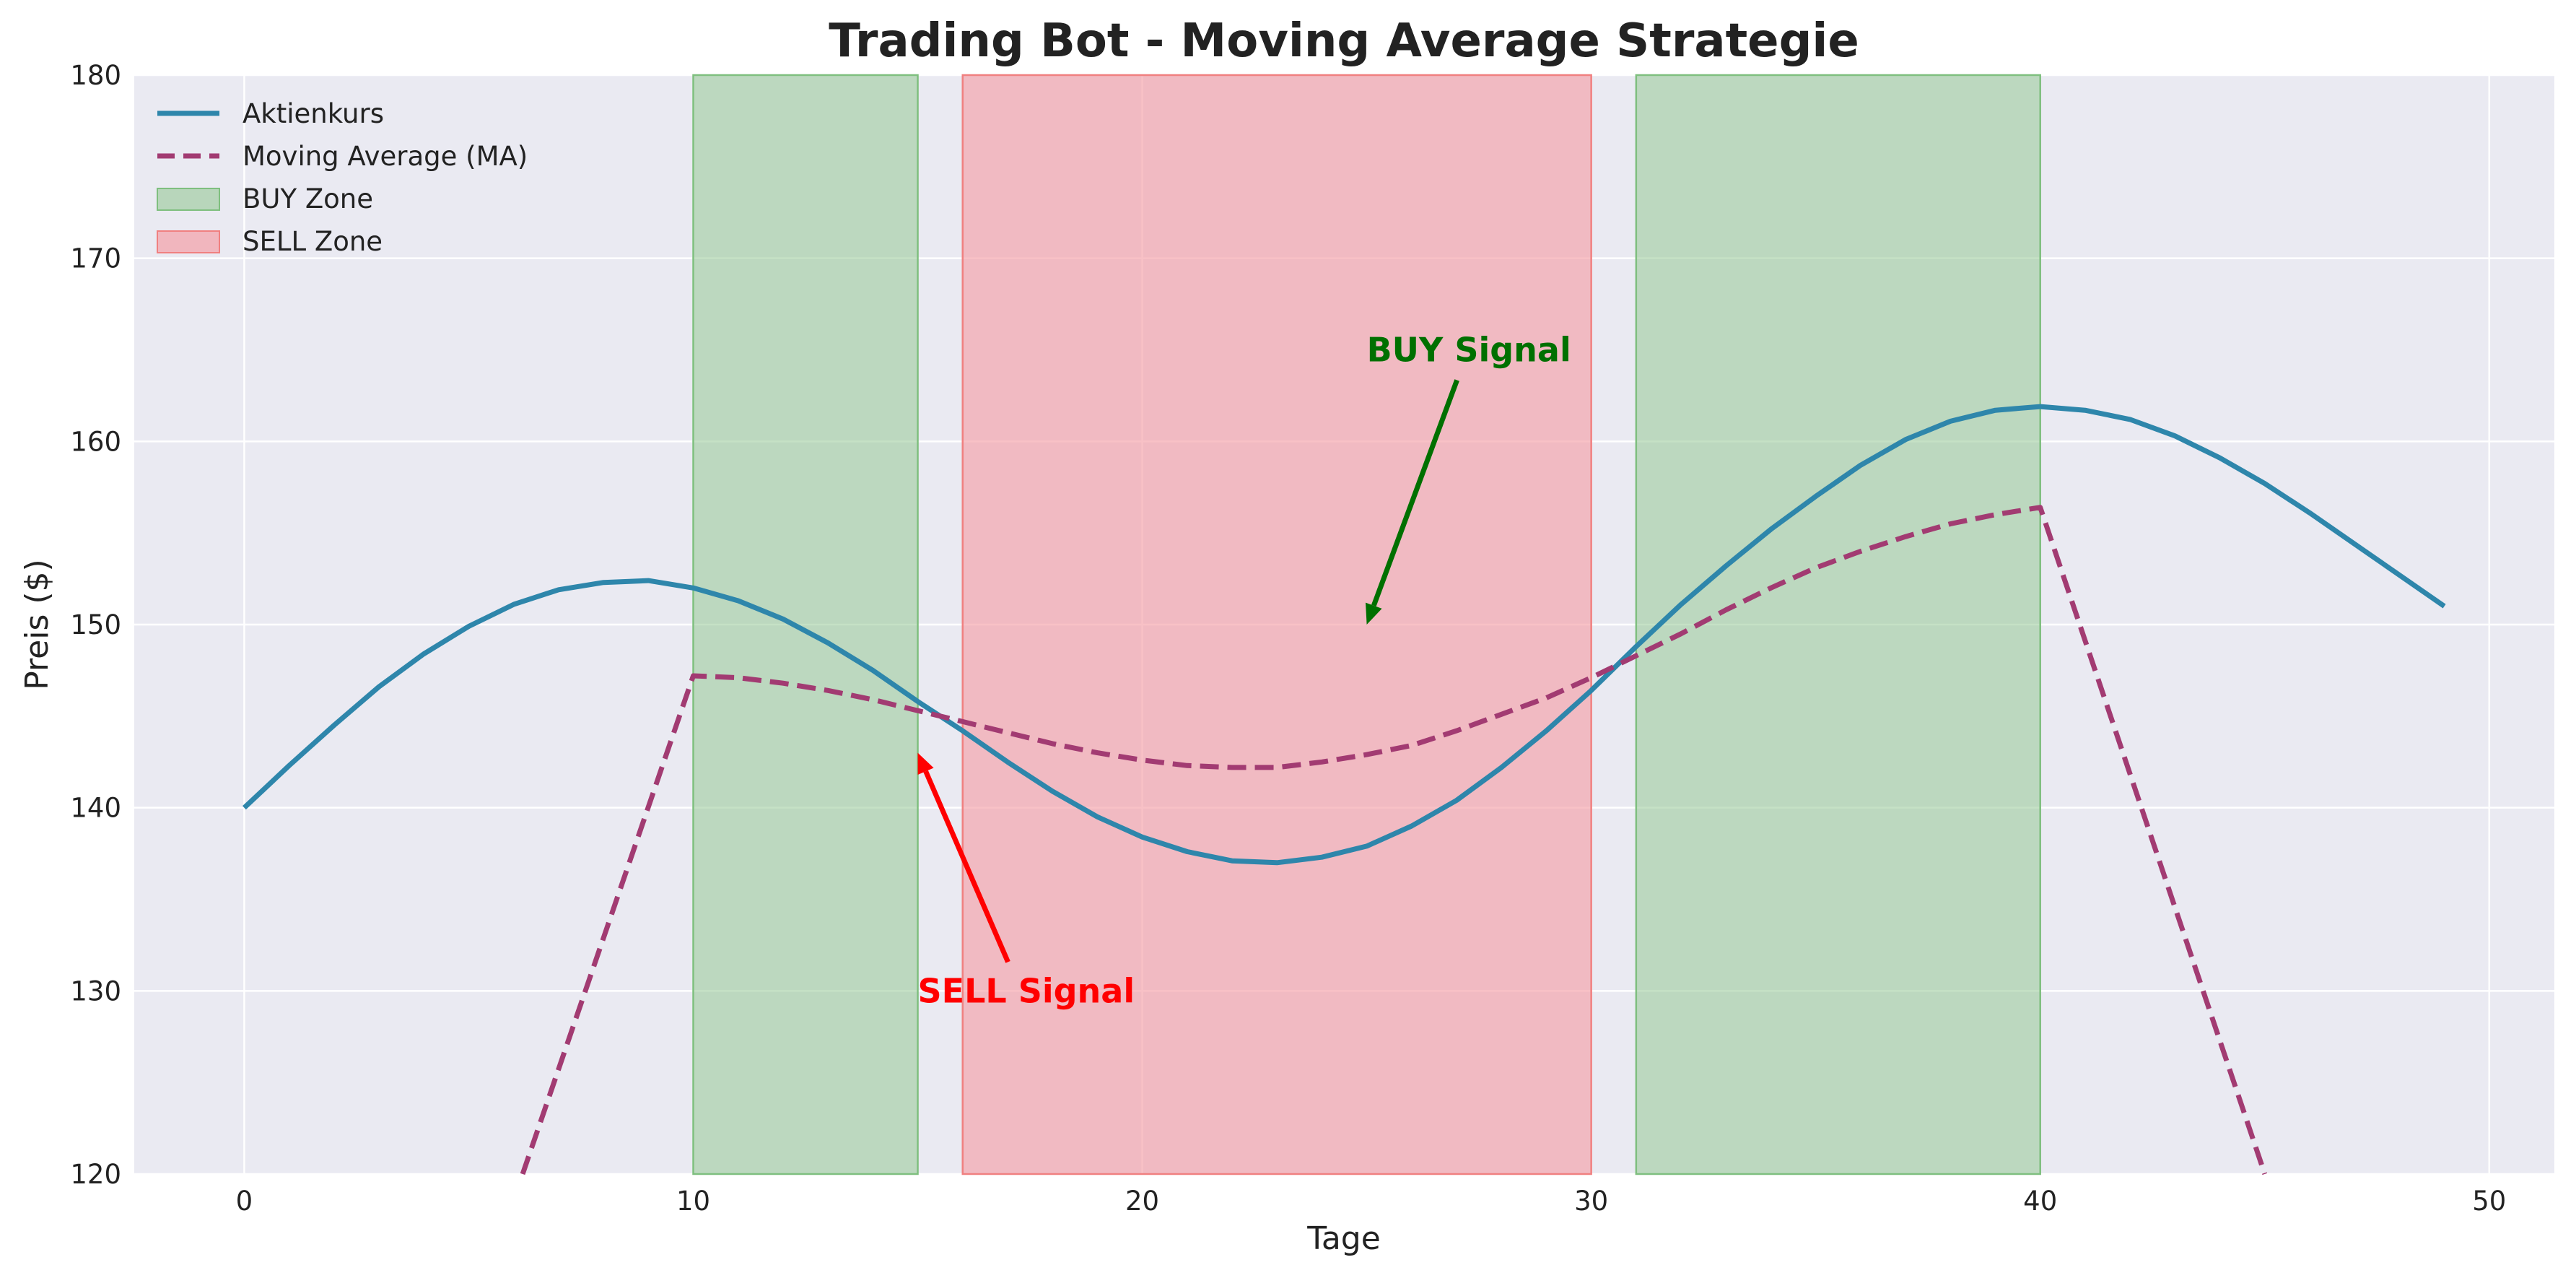 The width and height of the screenshot is (2576, 1278). Describe the element at coordinates (95, 624) in the screenshot. I see `y-tick-label: 150` at that location.